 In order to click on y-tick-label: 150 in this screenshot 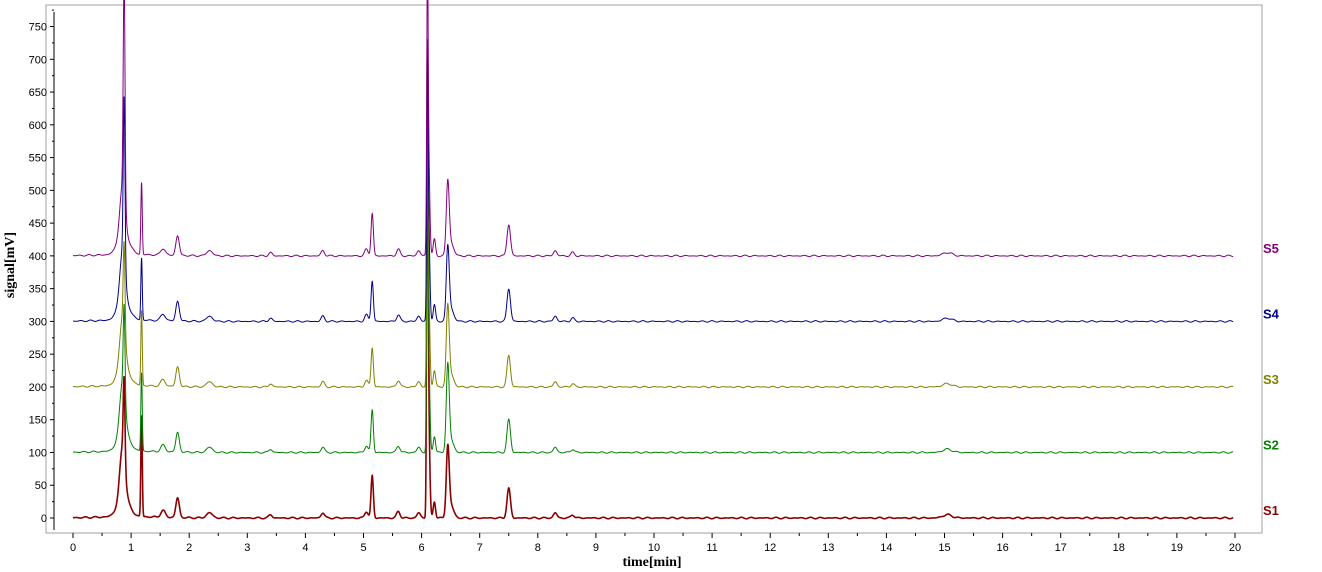, I will do `click(38, 421)`.